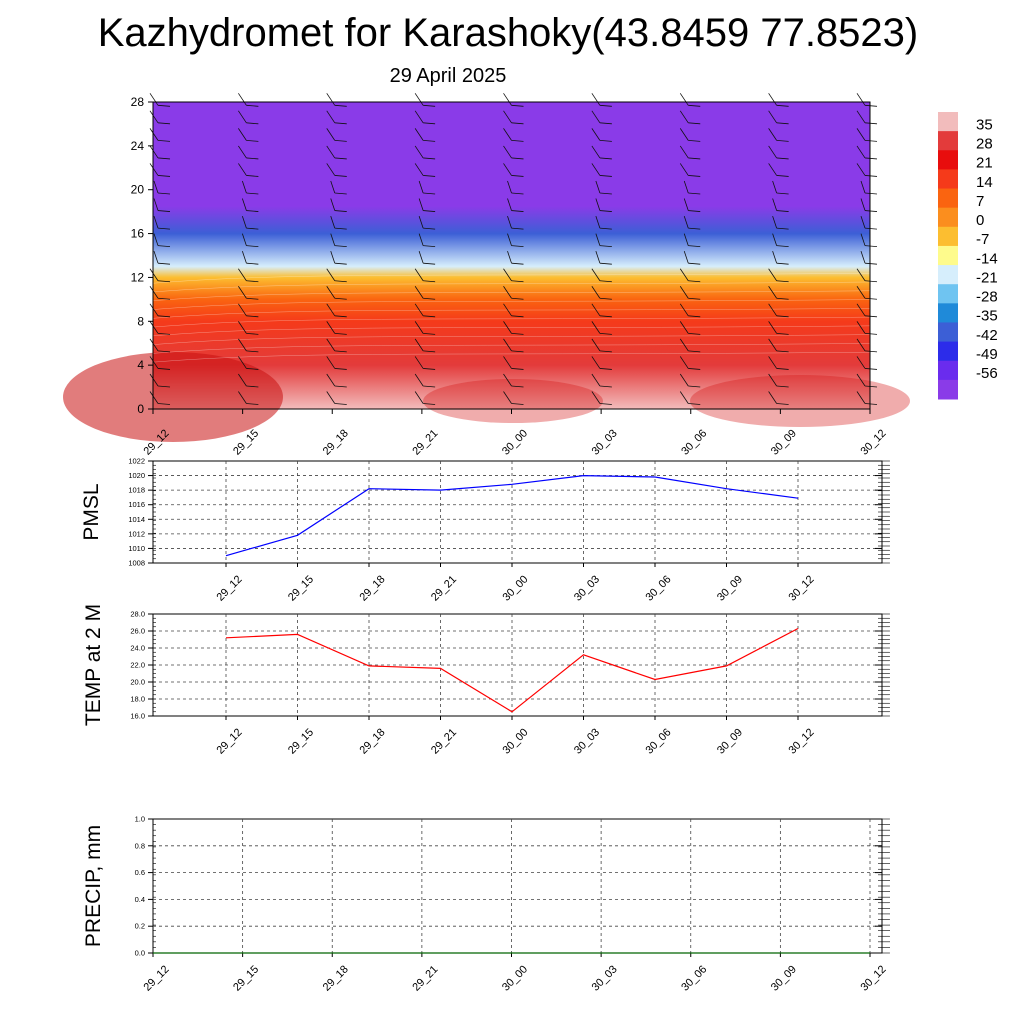 This screenshot has width=1024, height=1024. I want to click on y-tick-label: 0.8, so click(140, 845).